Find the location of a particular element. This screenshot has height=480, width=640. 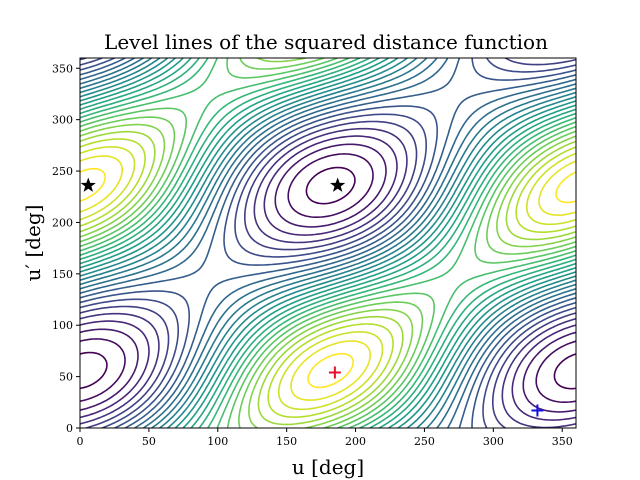

x-tick-label: 150 is located at coordinates (286, 441).